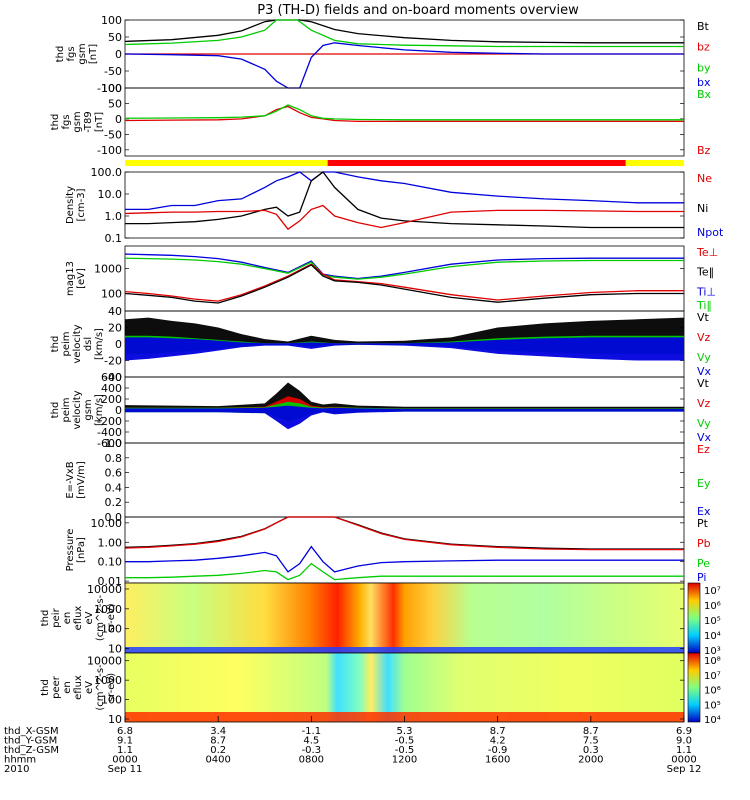 The width and height of the screenshot is (750, 800). Describe the element at coordinates (111, 687) in the screenshot. I see `y-axis-label: sr-eV)` at that location.